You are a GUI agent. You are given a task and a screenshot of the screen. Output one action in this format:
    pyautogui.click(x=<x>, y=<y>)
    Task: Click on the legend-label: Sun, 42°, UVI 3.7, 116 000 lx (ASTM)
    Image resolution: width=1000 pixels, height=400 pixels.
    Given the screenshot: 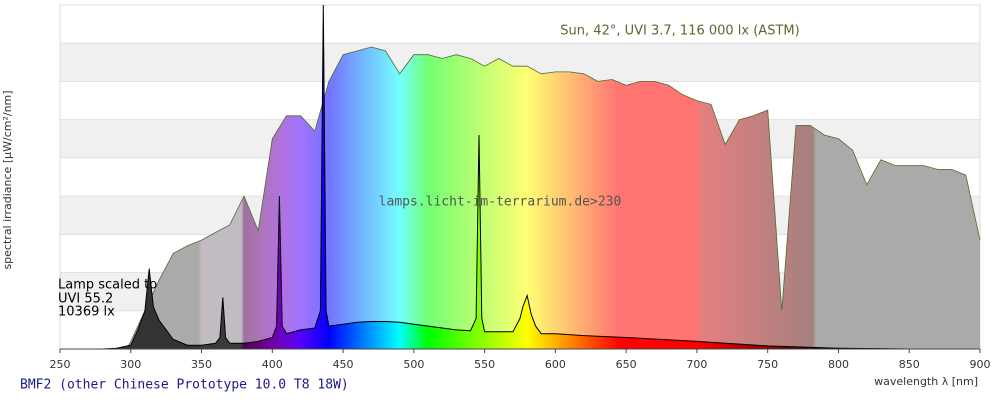 What is the action you would take?
    pyautogui.click(x=679, y=31)
    